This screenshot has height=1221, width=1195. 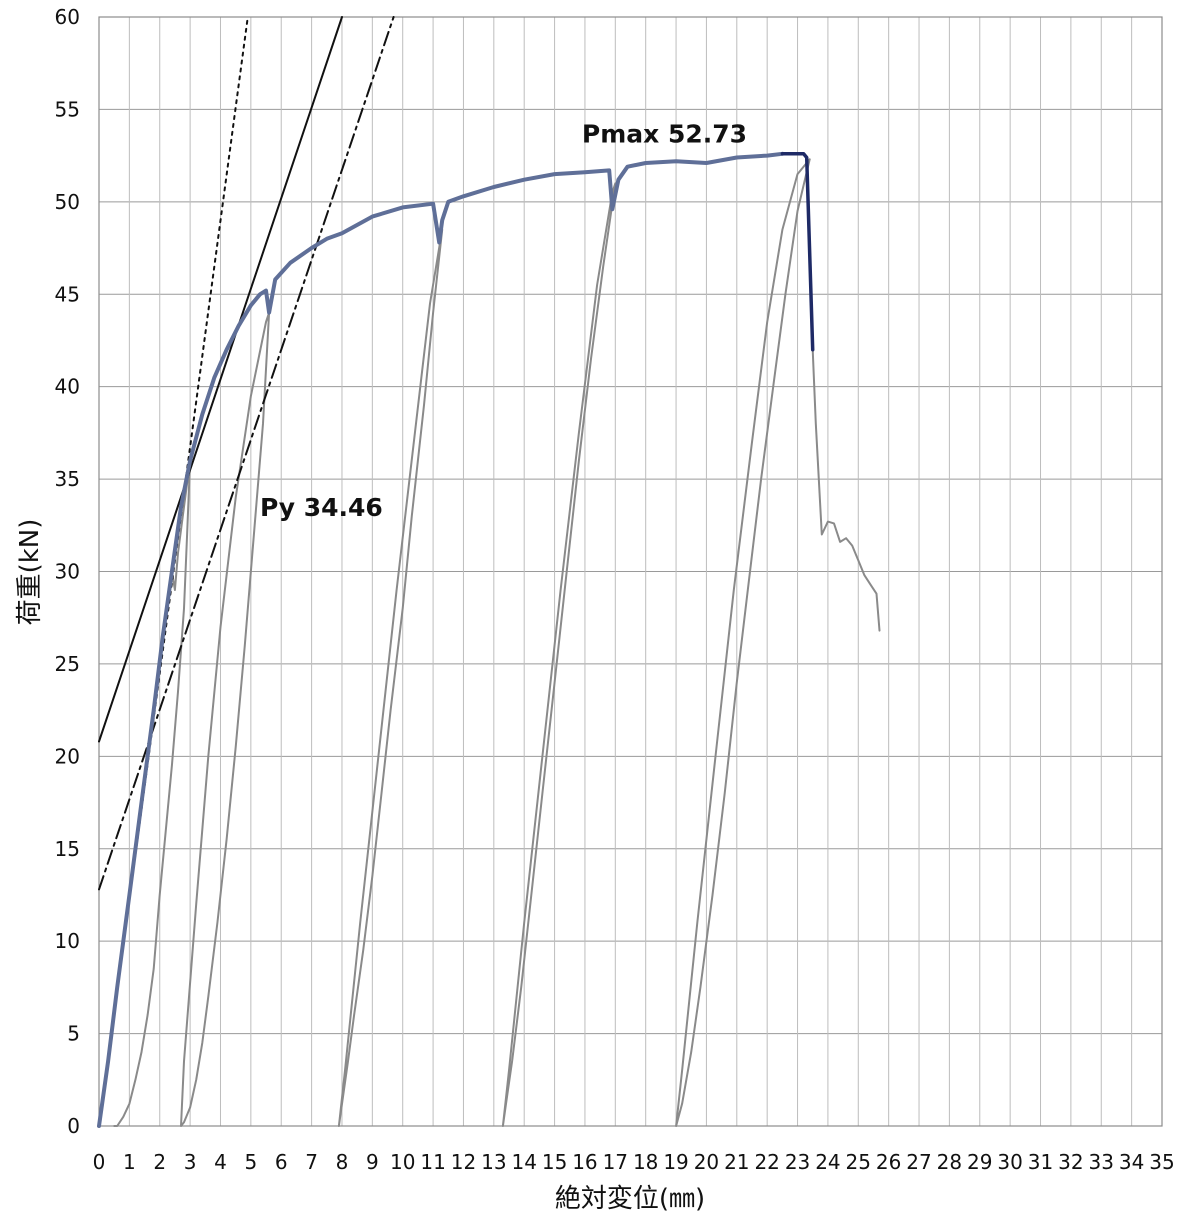 I want to click on x-tick-label: 15, so click(x=554, y=1162).